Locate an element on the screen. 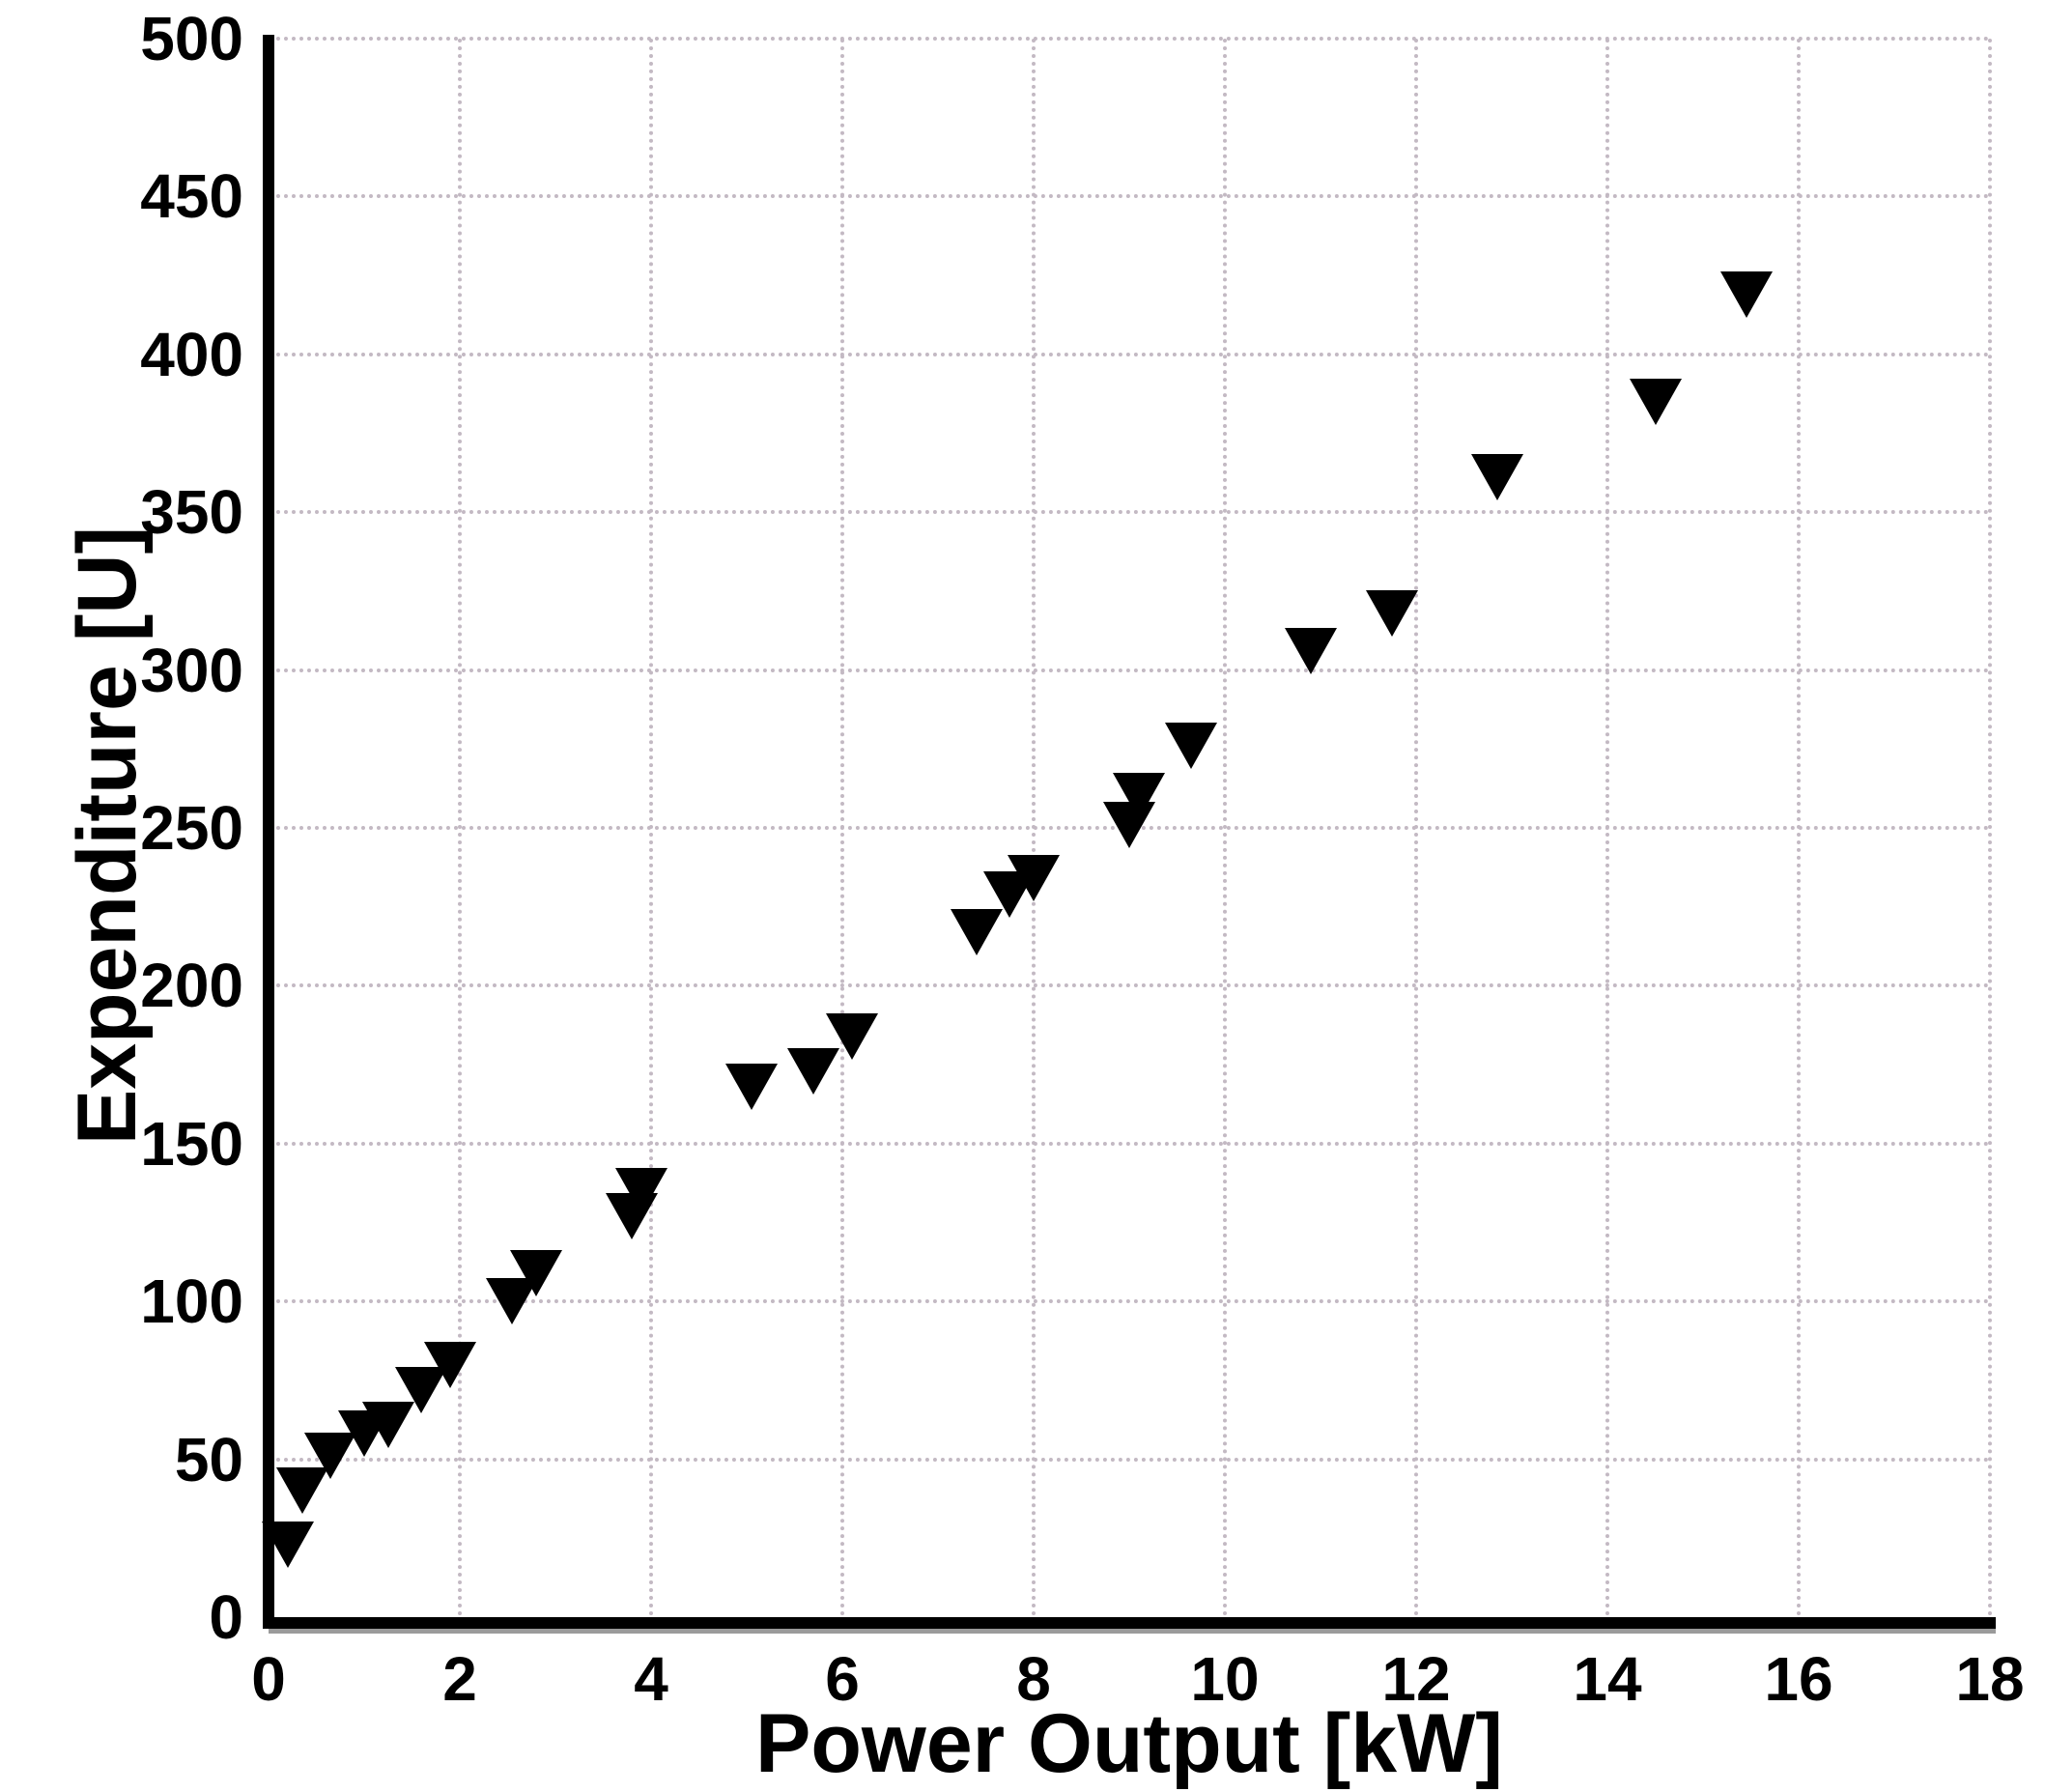  x-tick-label: 4 is located at coordinates (651, 1679).